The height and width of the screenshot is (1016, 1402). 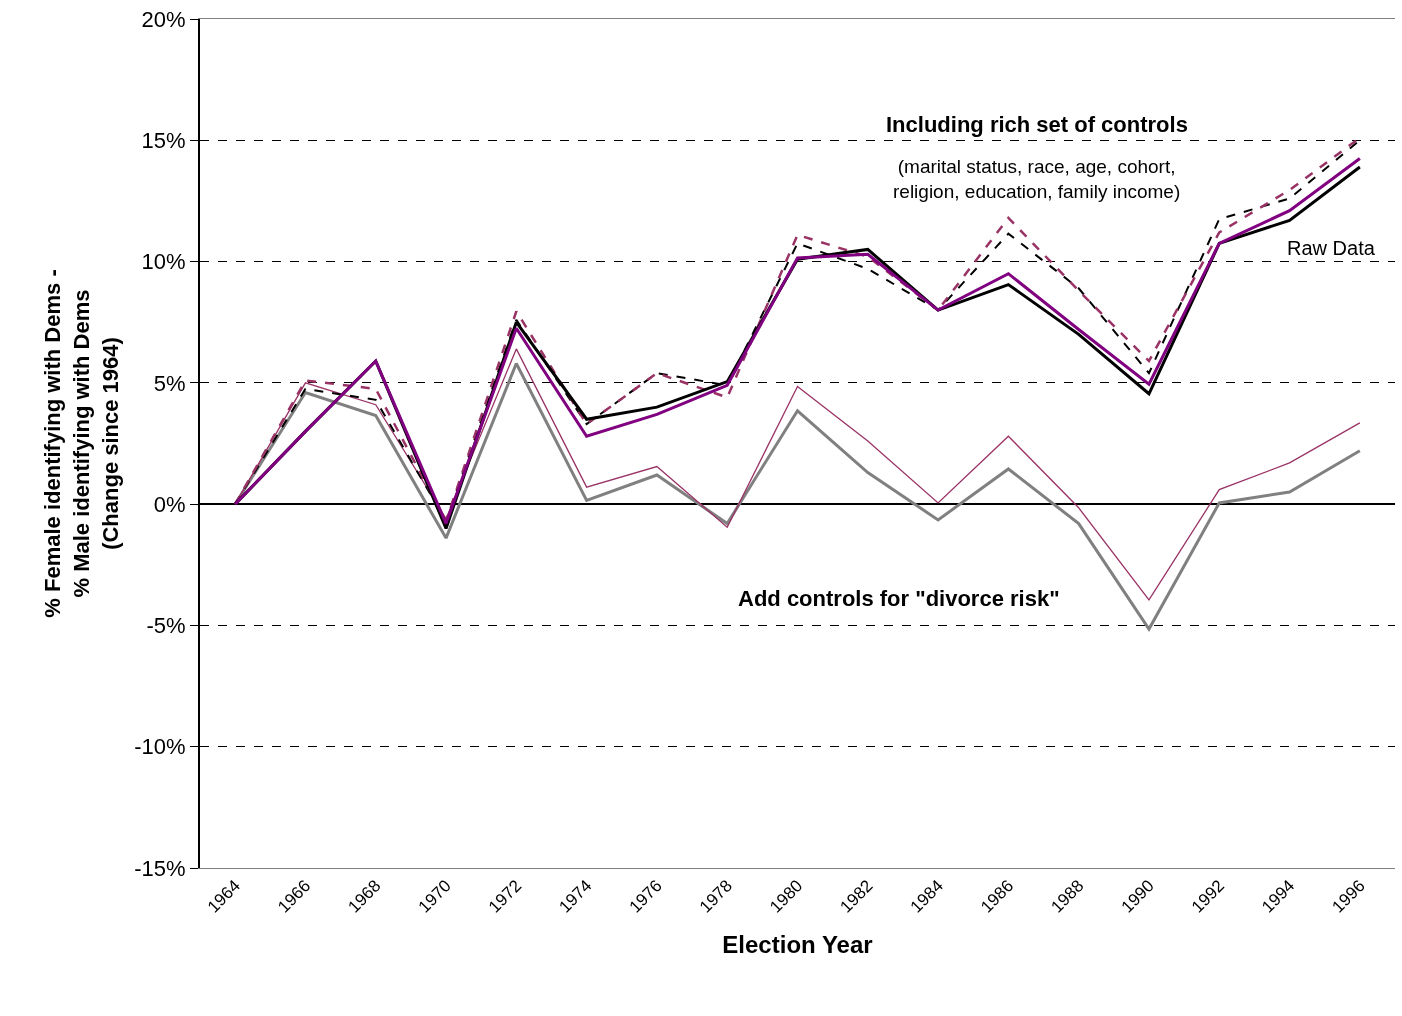 What do you see at coordinates (163, 19) in the screenshot?
I see `y-tick-label: 20%` at bounding box center [163, 19].